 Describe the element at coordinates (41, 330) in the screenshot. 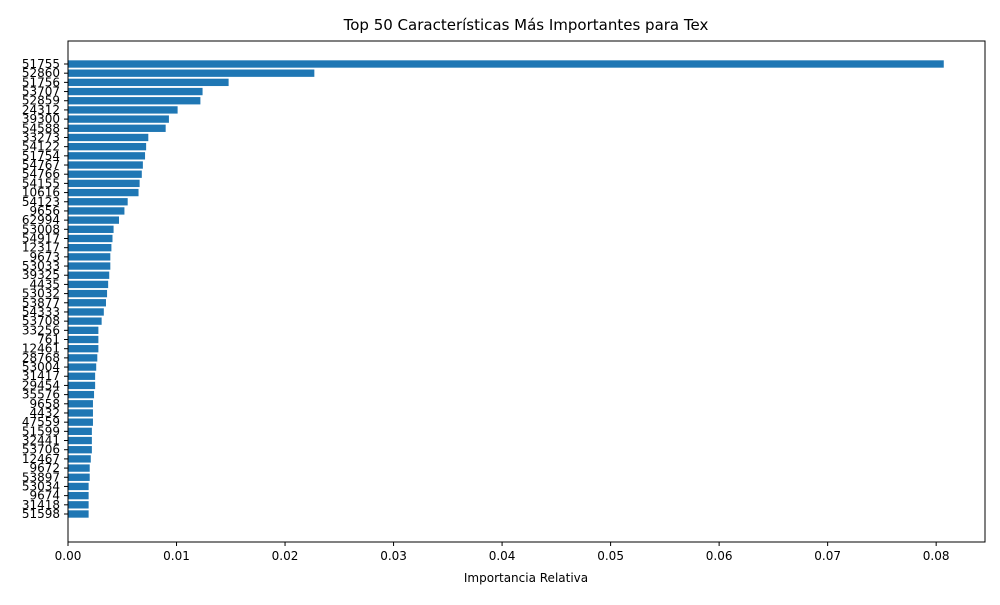

I see `category-label-33256: 33256` at that location.